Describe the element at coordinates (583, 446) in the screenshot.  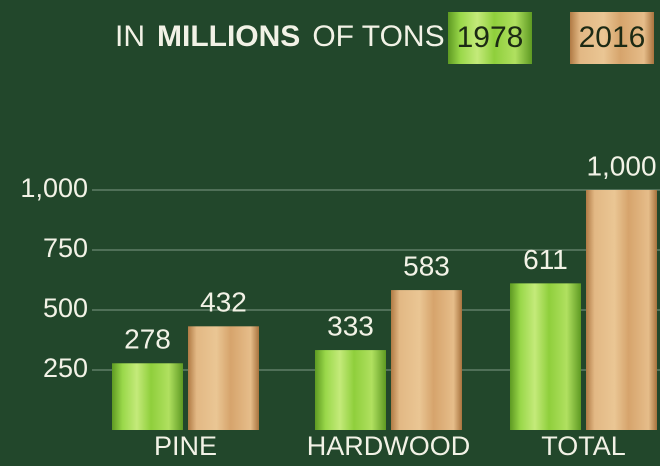
I see `x-tick-label: TOTAL` at that location.